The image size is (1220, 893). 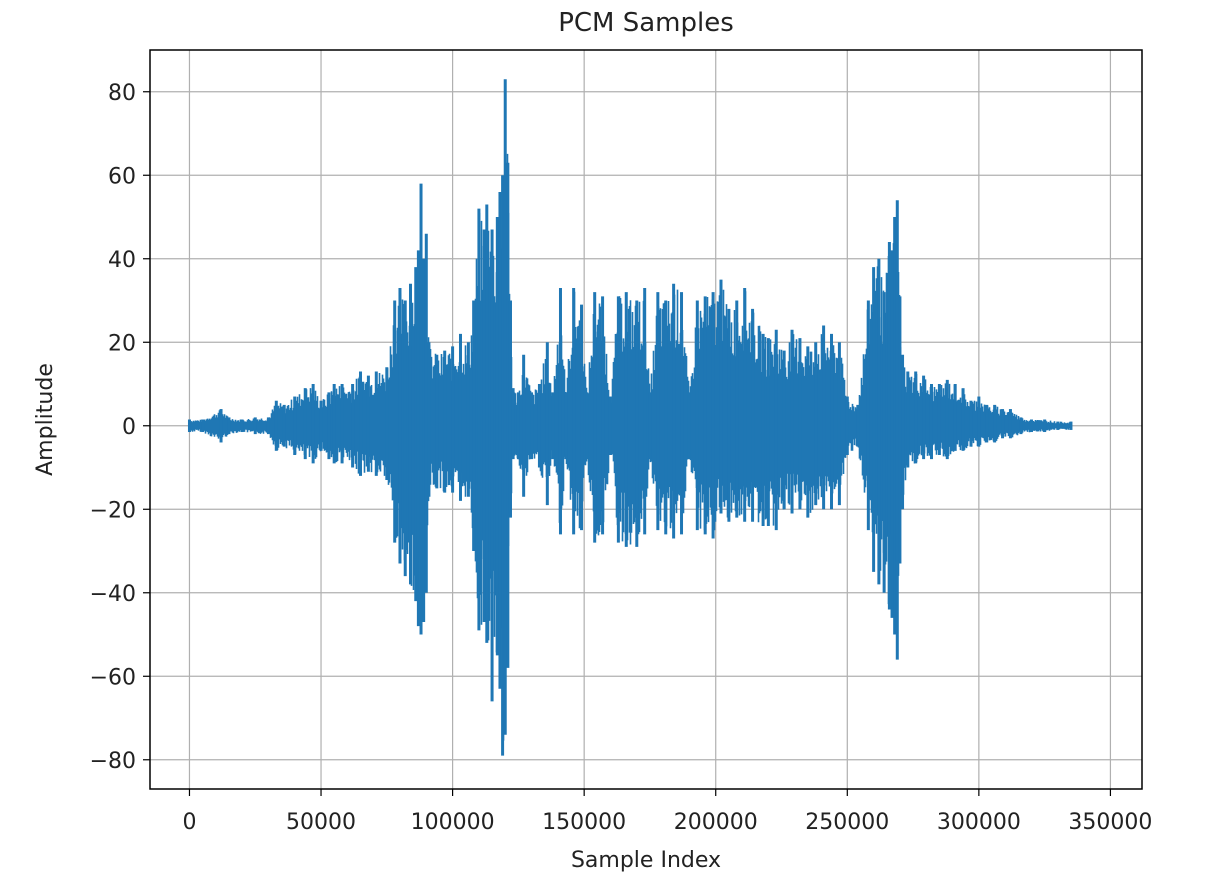 I want to click on x-tick-label: 50000, so click(x=321, y=822).